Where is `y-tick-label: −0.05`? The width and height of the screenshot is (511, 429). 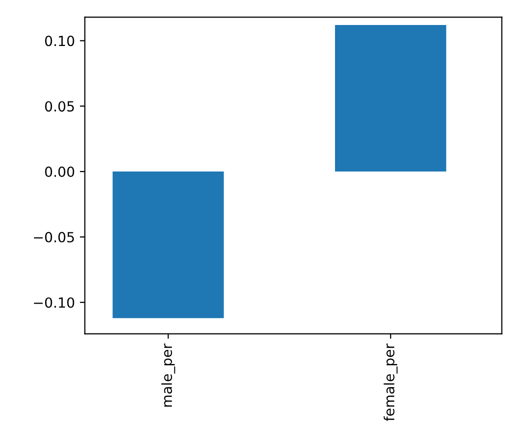 y-tick-label: −0.05 is located at coordinates (54, 237).